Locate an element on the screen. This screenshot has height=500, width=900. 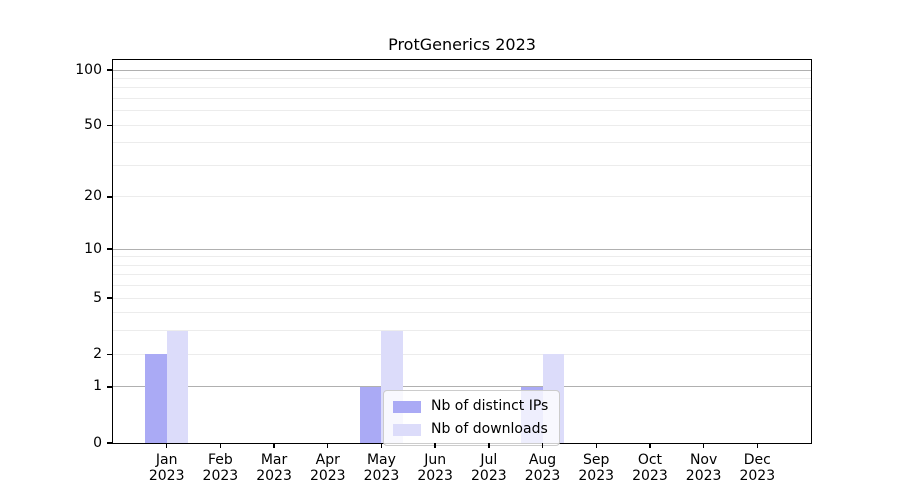
legend-label-downloads: Nb of downloads is located at coordinates (489, 429).